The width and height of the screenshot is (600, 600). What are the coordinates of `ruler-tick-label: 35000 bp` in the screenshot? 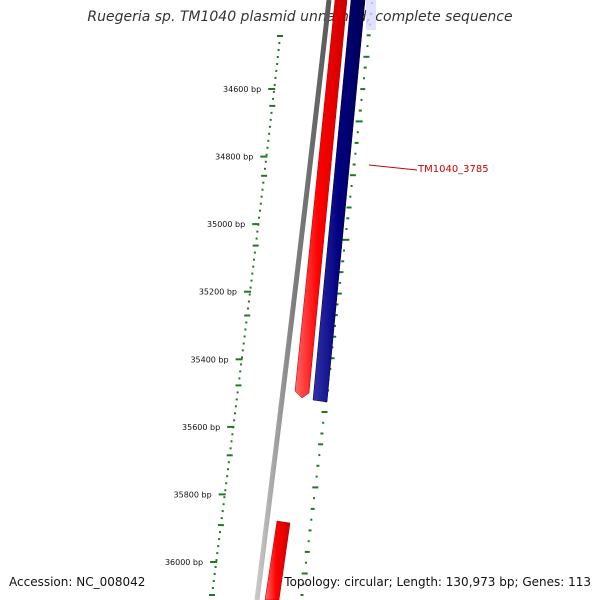 It's located at (226, 224).